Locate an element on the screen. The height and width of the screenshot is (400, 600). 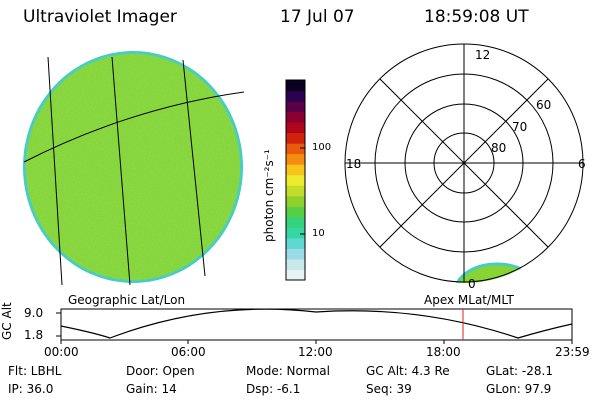
polar-lat-80: 80 is located at coordinates (499, 148).